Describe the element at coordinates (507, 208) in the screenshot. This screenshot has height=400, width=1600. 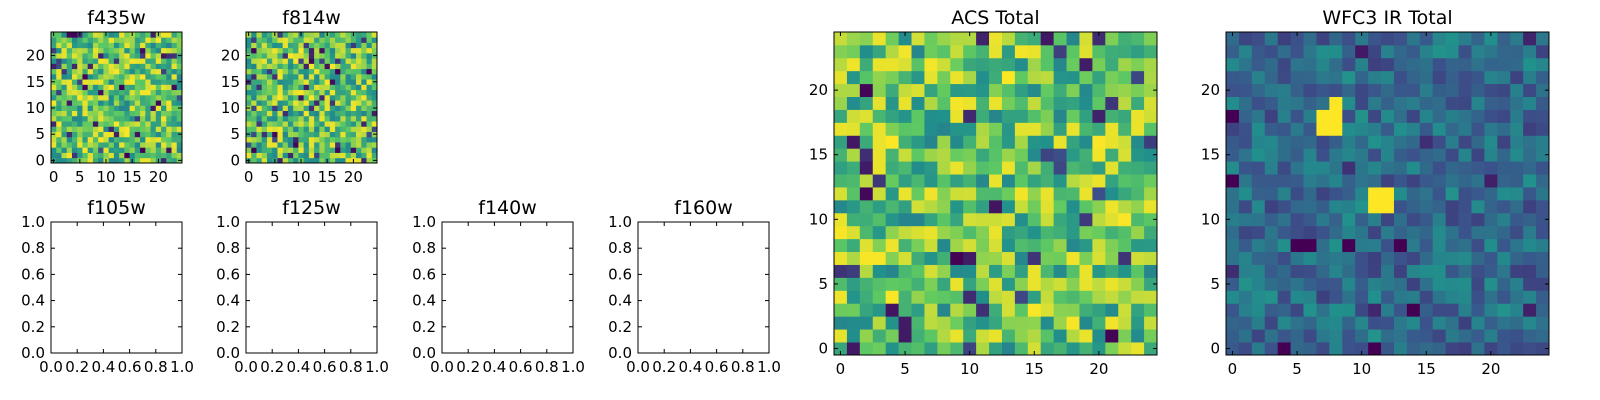
I see `panel-title: f140w` at that location.